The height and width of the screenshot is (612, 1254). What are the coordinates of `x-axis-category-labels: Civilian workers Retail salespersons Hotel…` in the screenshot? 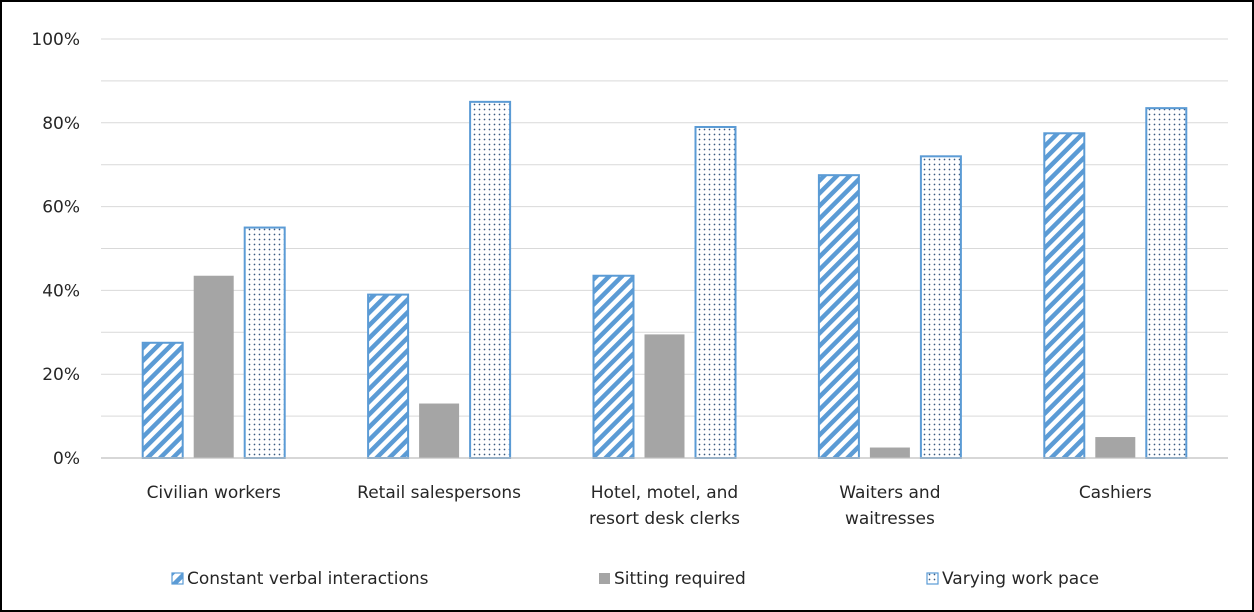 It's located at (649, 506).